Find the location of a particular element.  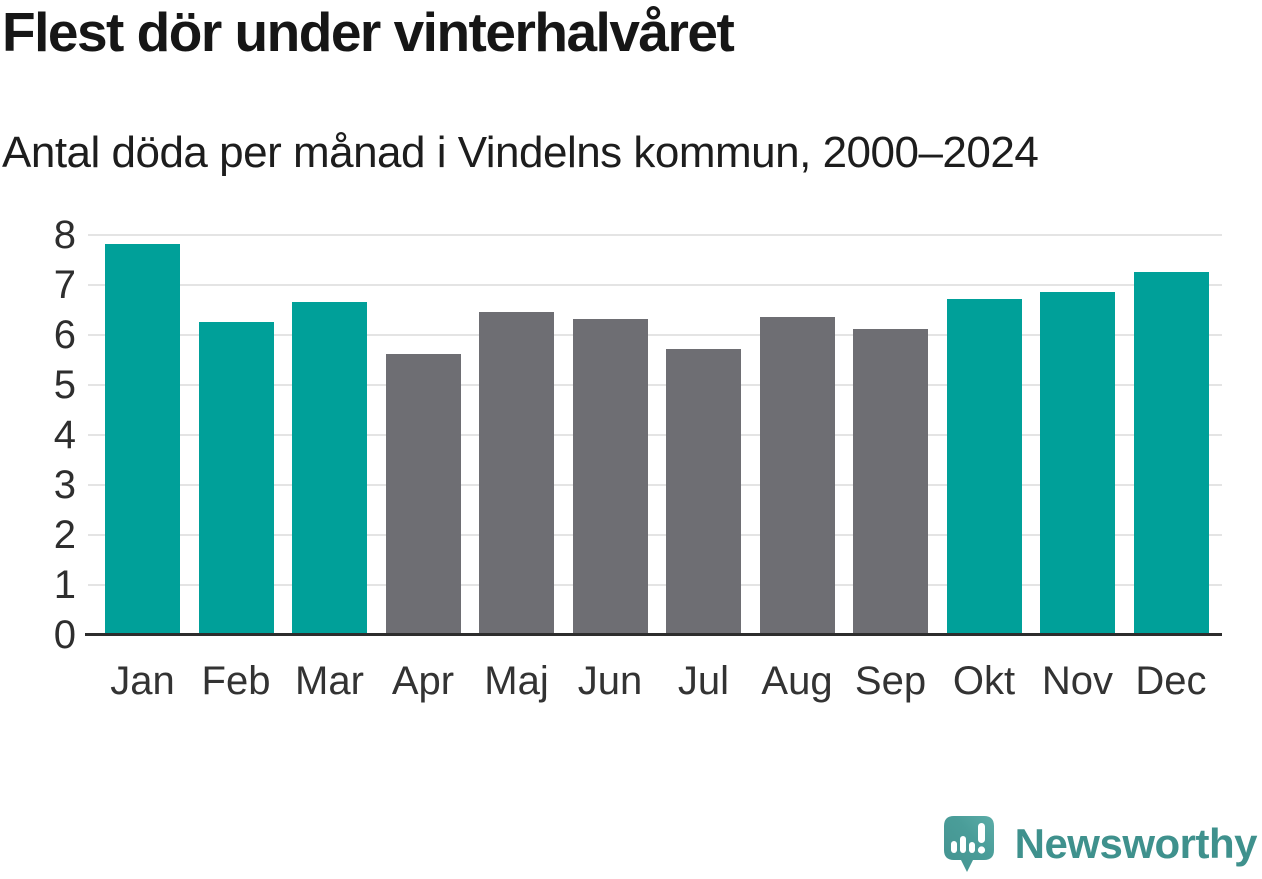

bar-nov is located at coordinates (1077, 462).